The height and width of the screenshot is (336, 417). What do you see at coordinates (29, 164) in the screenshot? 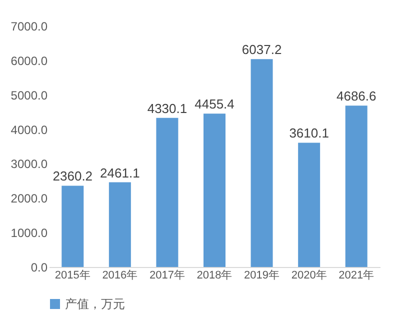
I see `y-tick-label: 3000.0` at bounding box center [29, 164].